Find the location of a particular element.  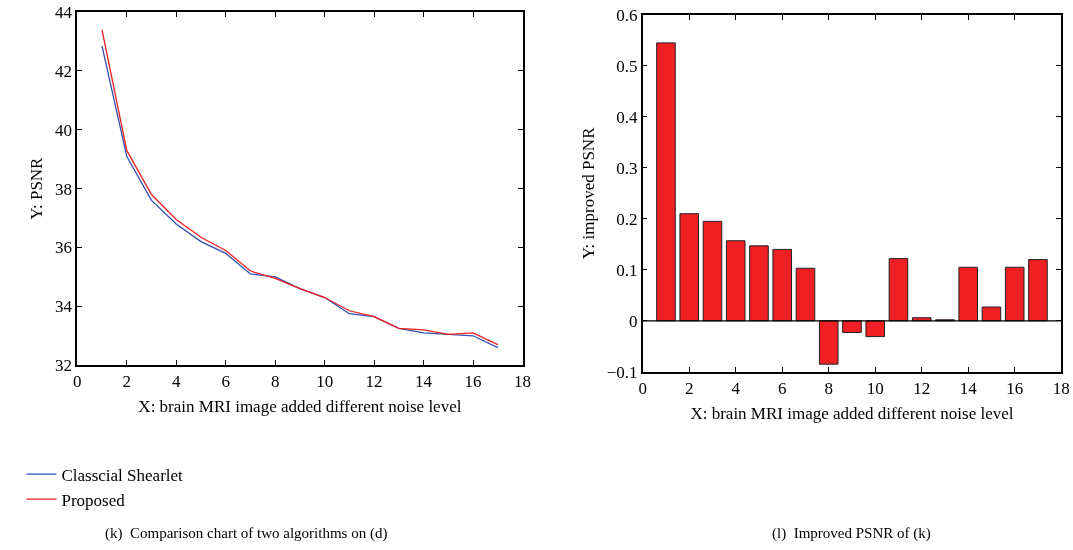

y-axis-title: Y: PSNR is located at coordinates (37, 188).